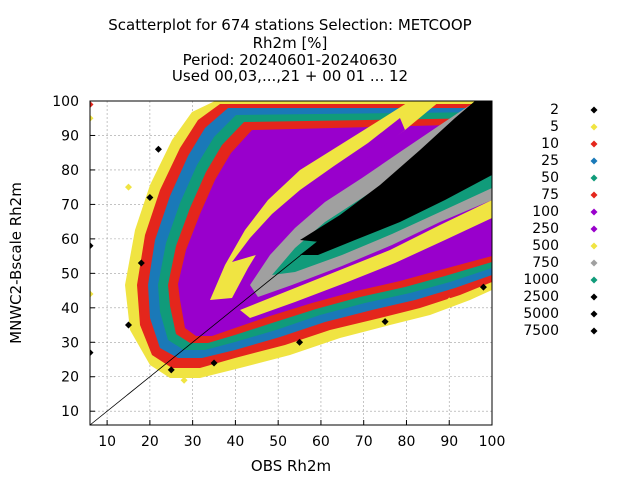 This screenshot has height=480, width=640. What do you see at coordinates (291, 466) in the screenshot?
I see `x-axis-label: OBS Rh2m` at bounding box center [291, 466].